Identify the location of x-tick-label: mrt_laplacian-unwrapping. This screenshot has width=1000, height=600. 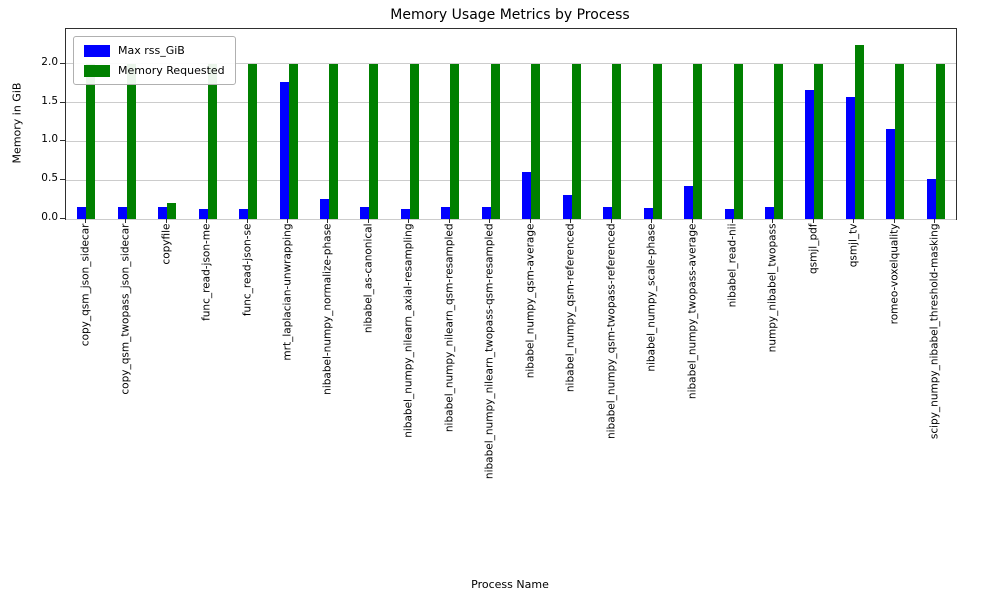
(287, 292).